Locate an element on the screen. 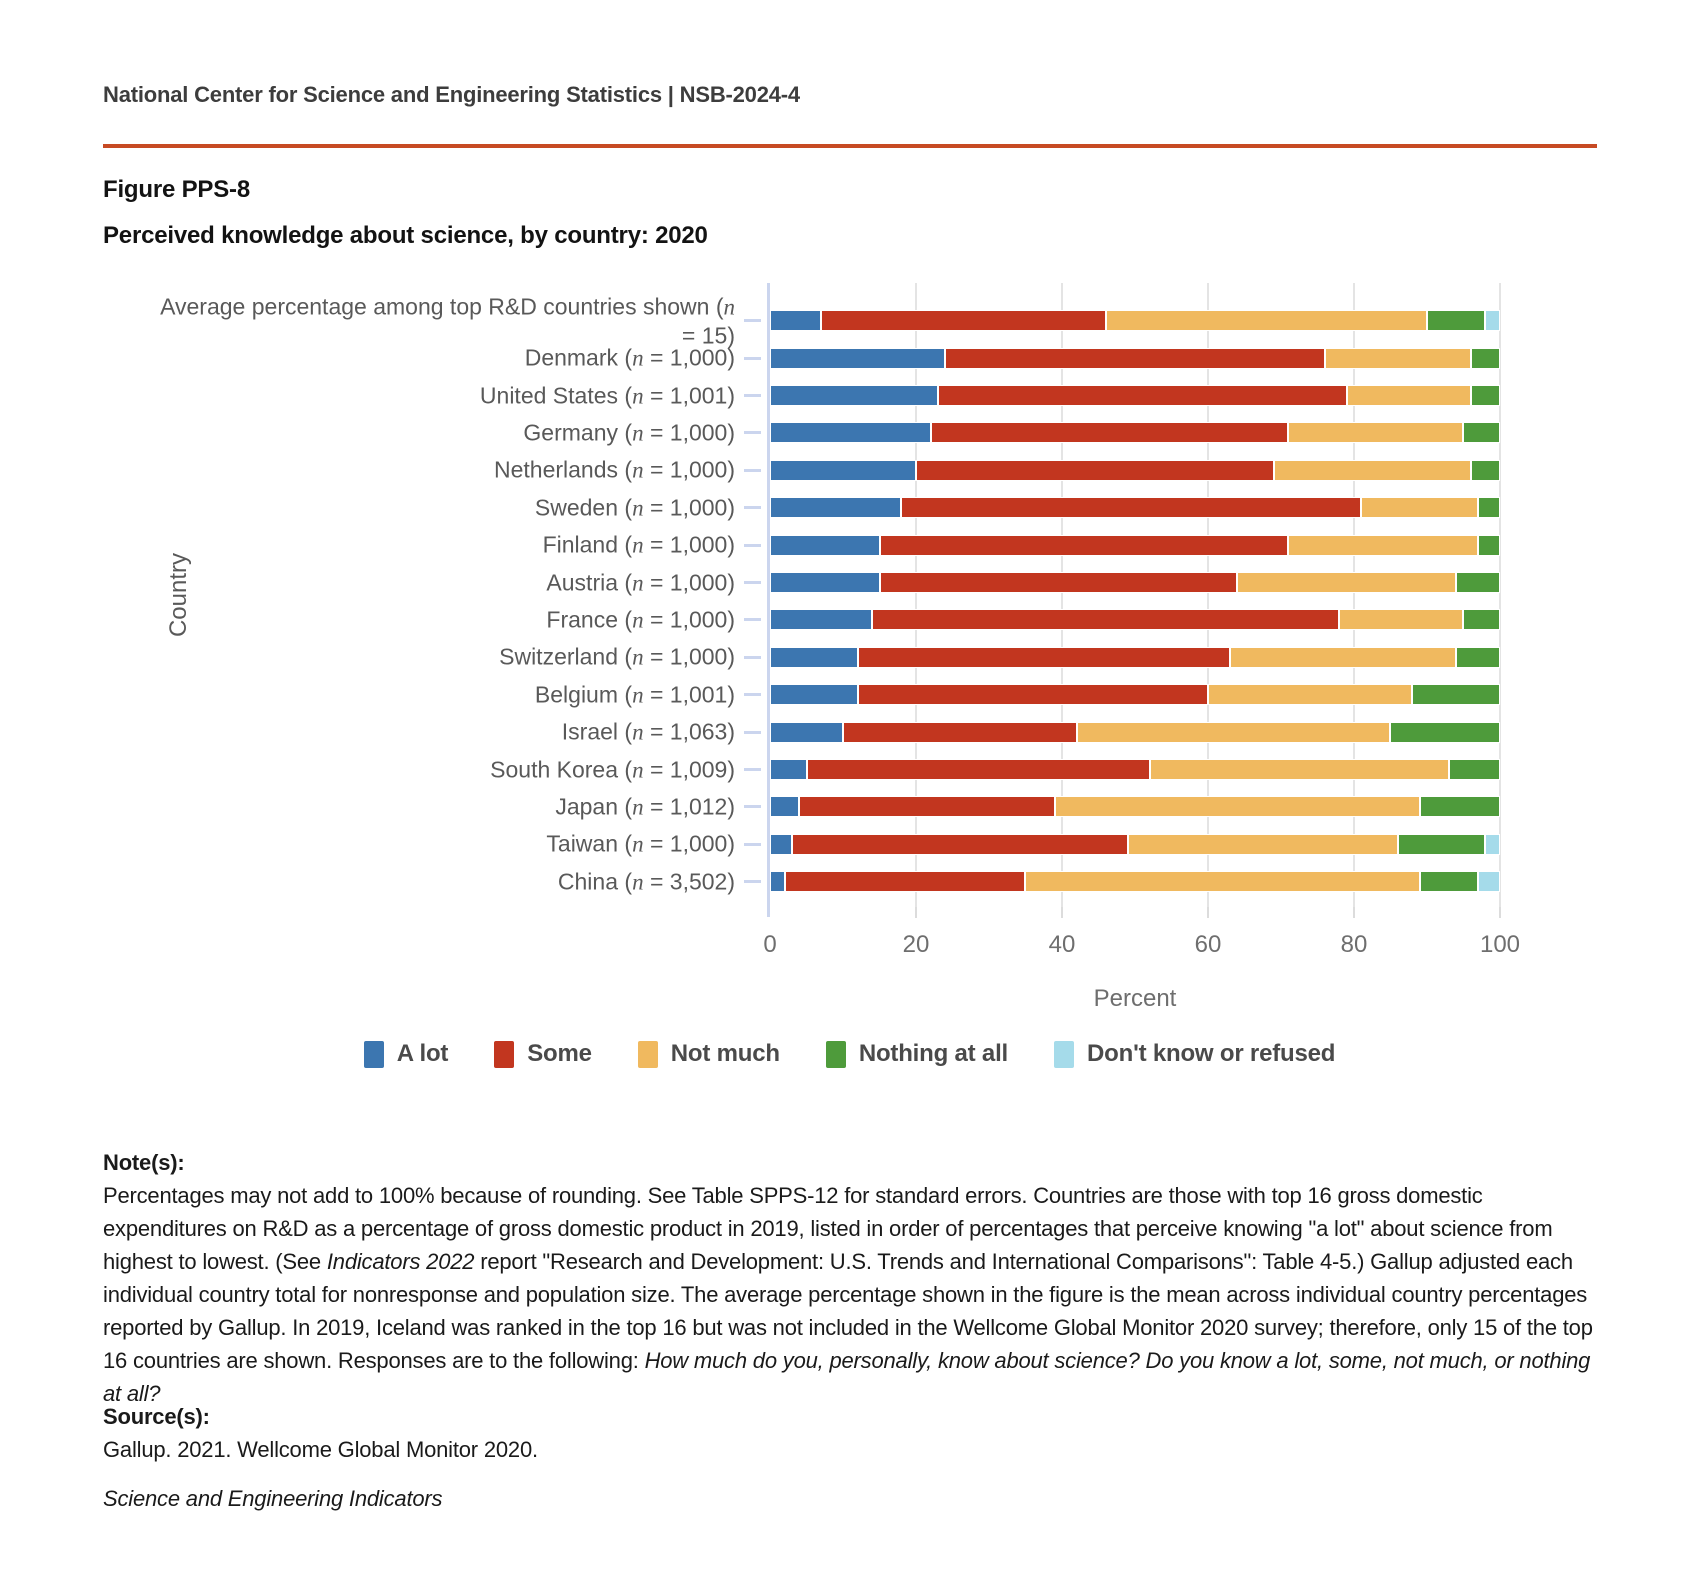 The height and width of the screenshot is (1590, 1699). row-label-sweden: Sweden (n = 1,000) is located at coordinates (634, 507).